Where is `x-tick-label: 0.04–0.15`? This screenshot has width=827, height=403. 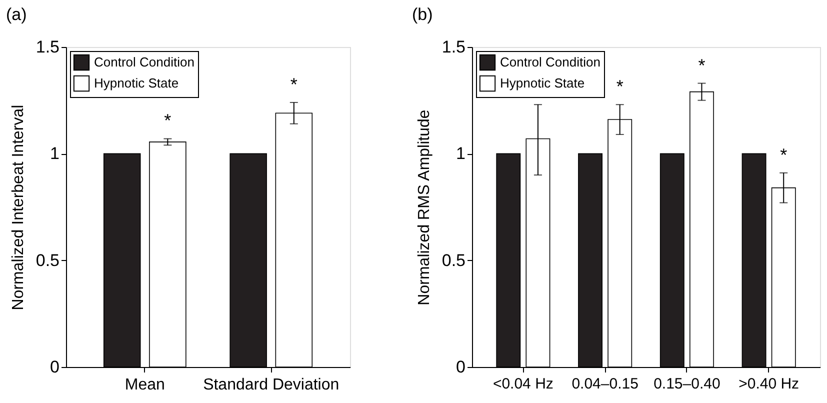
x-tick-label: 0.04–0.15 is located at coordinates (605, 384).